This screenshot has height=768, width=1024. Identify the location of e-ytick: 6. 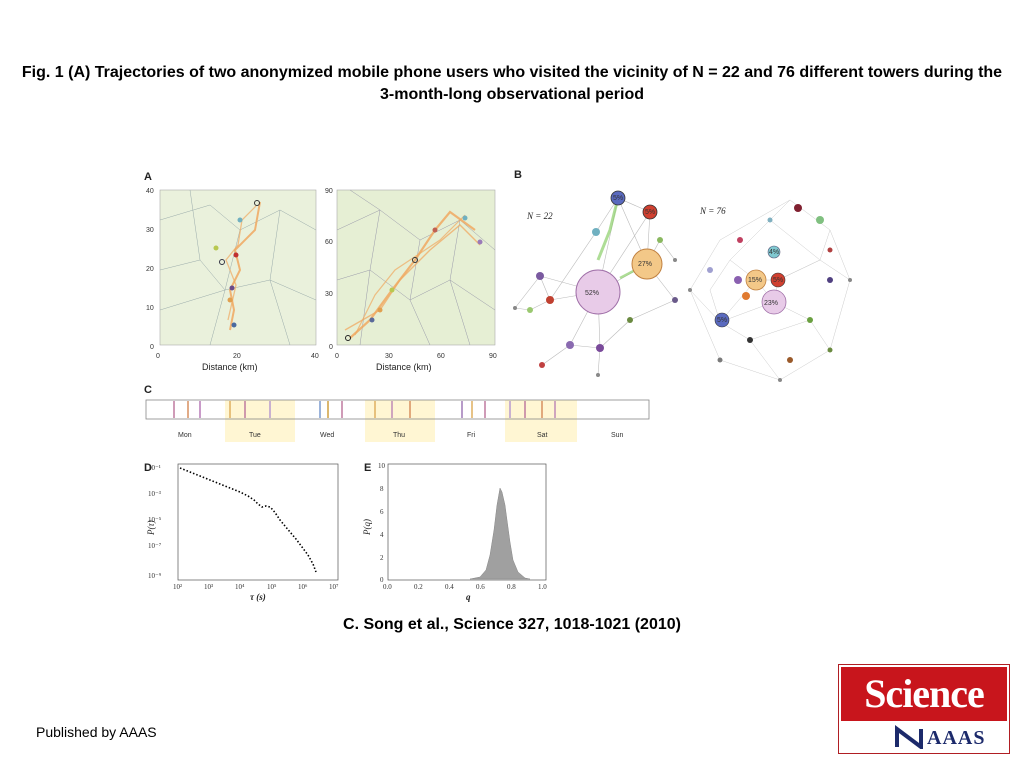
(382, 512).